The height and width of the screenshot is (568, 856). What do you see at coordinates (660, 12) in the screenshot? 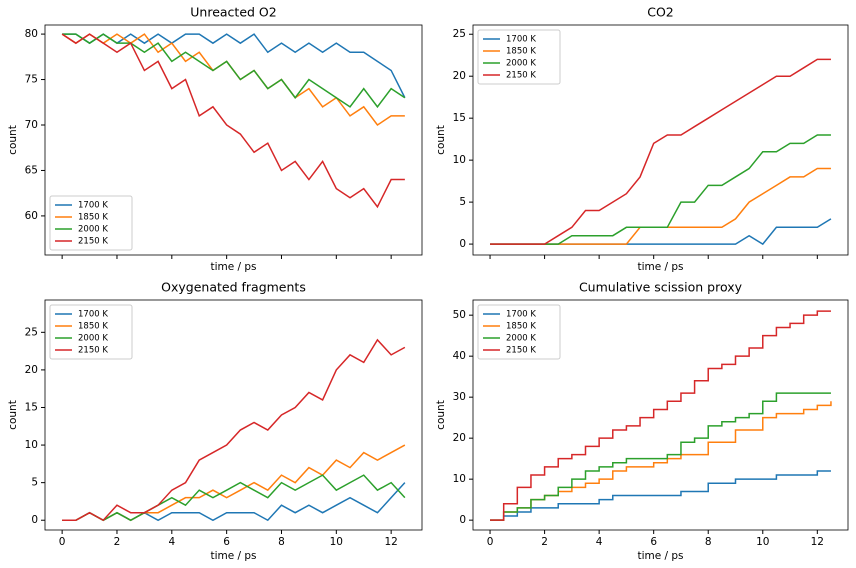
I see `chart-title: CO2` at bounding box center [660, 12].